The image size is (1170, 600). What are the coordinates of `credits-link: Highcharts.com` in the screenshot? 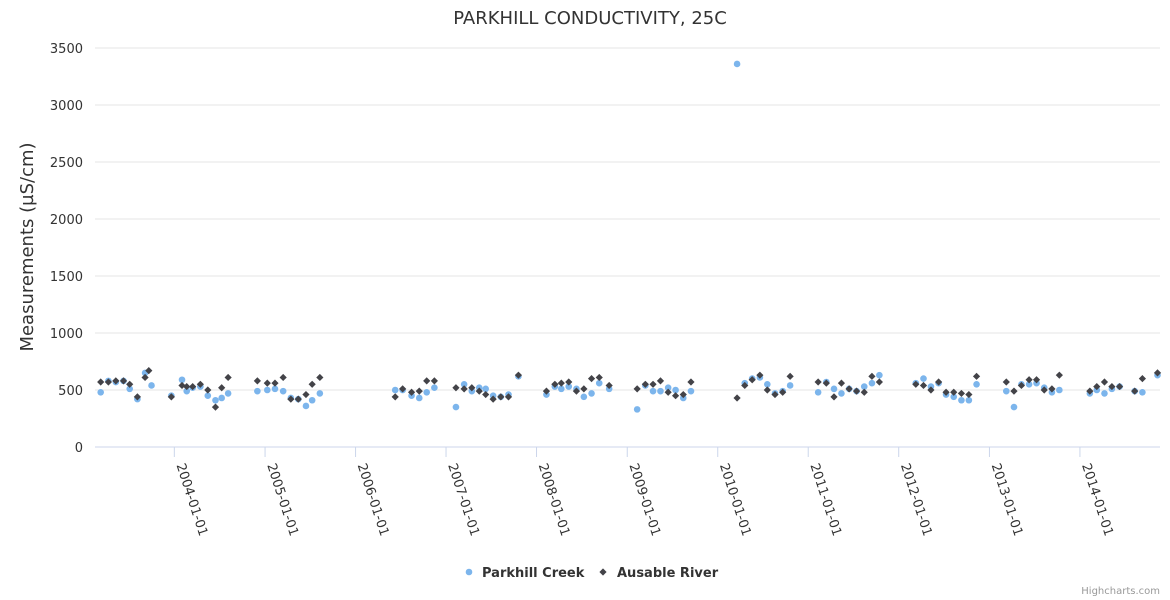 It's located at (1120, 591).